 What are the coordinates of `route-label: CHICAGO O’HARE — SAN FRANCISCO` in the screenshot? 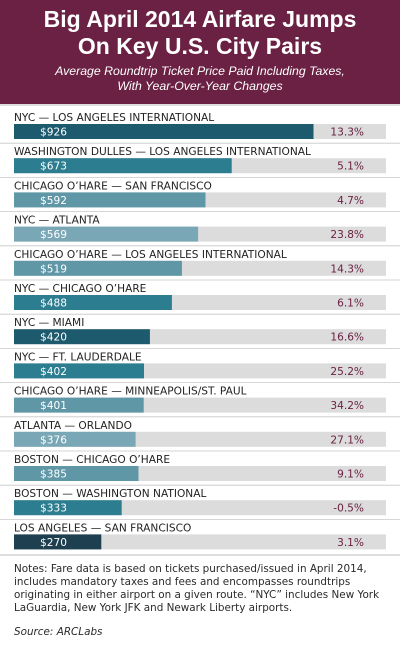 It's located at (113, 186).